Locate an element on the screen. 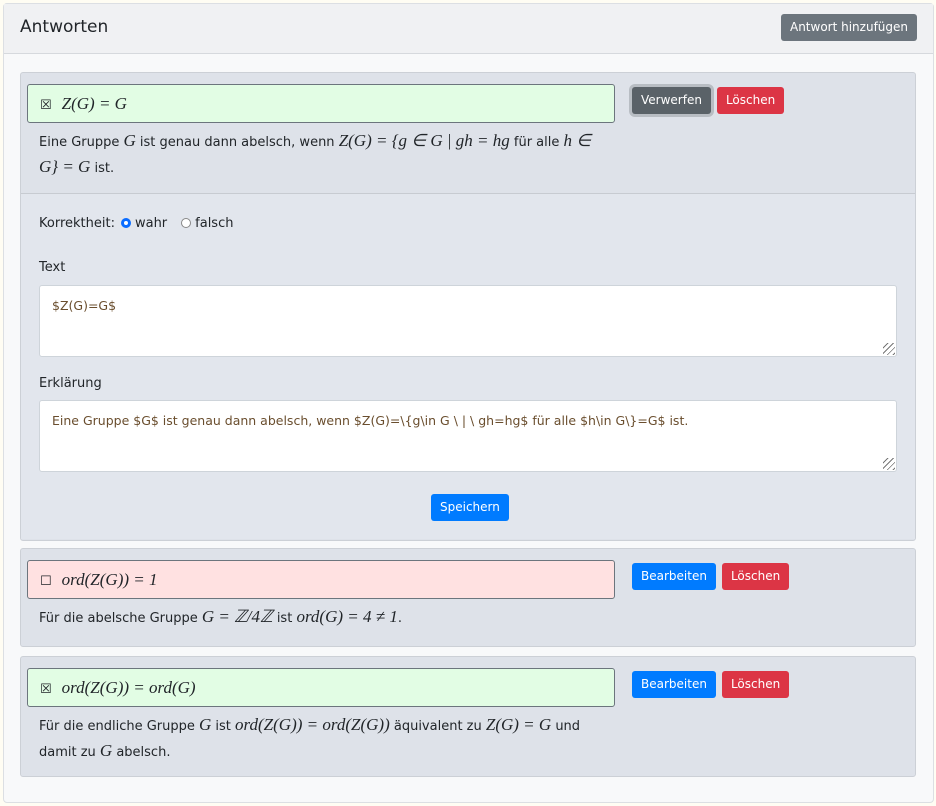 This screenshot has height=806, width=936. text-segment: und damit zu is located at coordinates (310, 739).